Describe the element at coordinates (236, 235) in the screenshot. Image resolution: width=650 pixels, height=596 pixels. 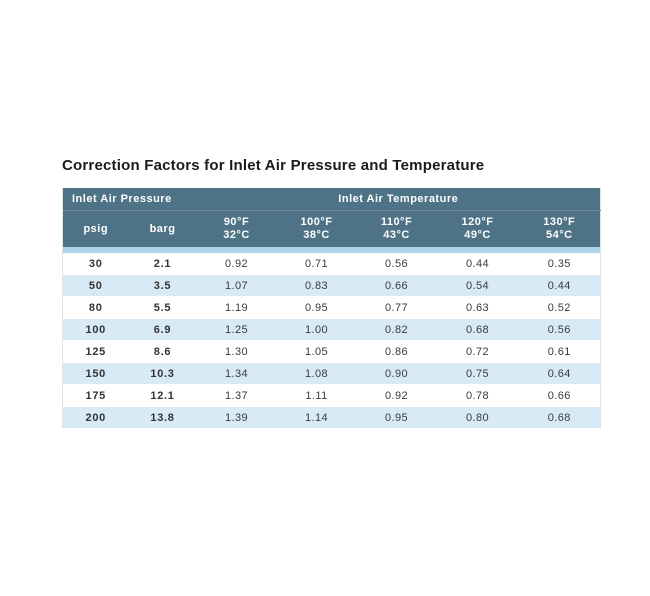
I see `temp-celsius-label: 32°C` at that location.